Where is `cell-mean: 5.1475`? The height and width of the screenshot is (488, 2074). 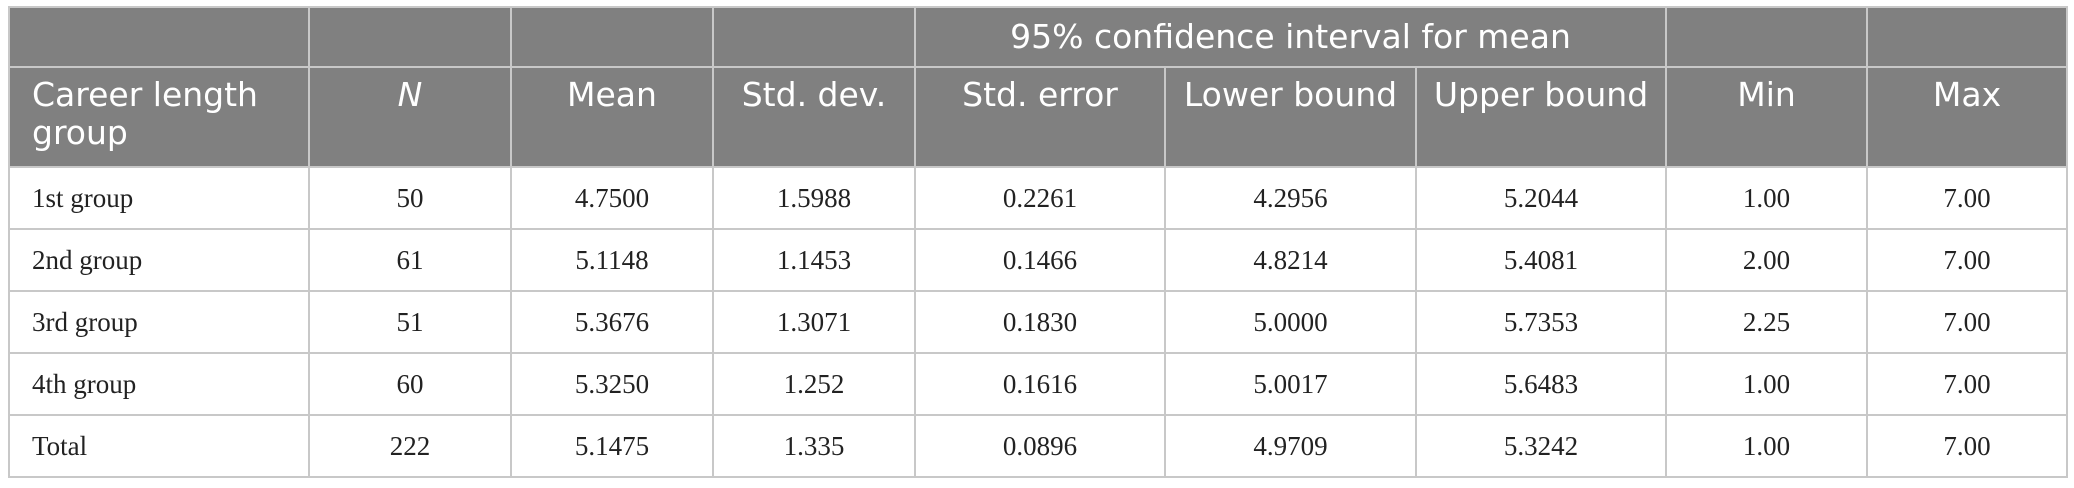
cell-mean: 5.1475 is located at coordinates (612, 446).